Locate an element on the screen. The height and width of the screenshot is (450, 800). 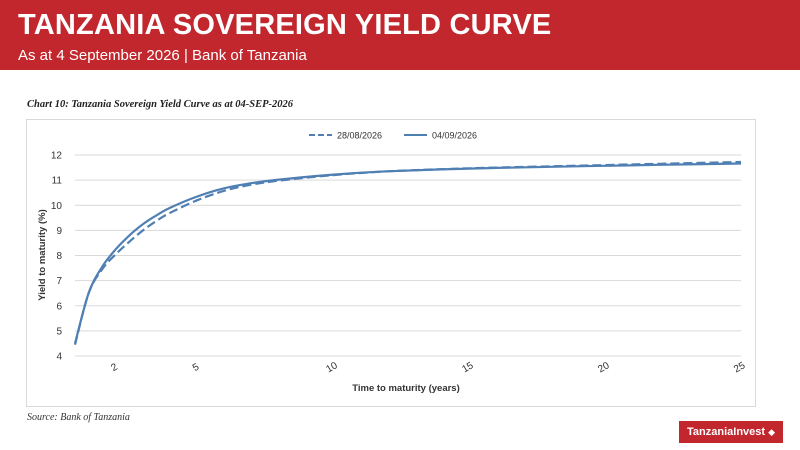
y-tick-label-6: 10 is located at coordinates (57, 206).